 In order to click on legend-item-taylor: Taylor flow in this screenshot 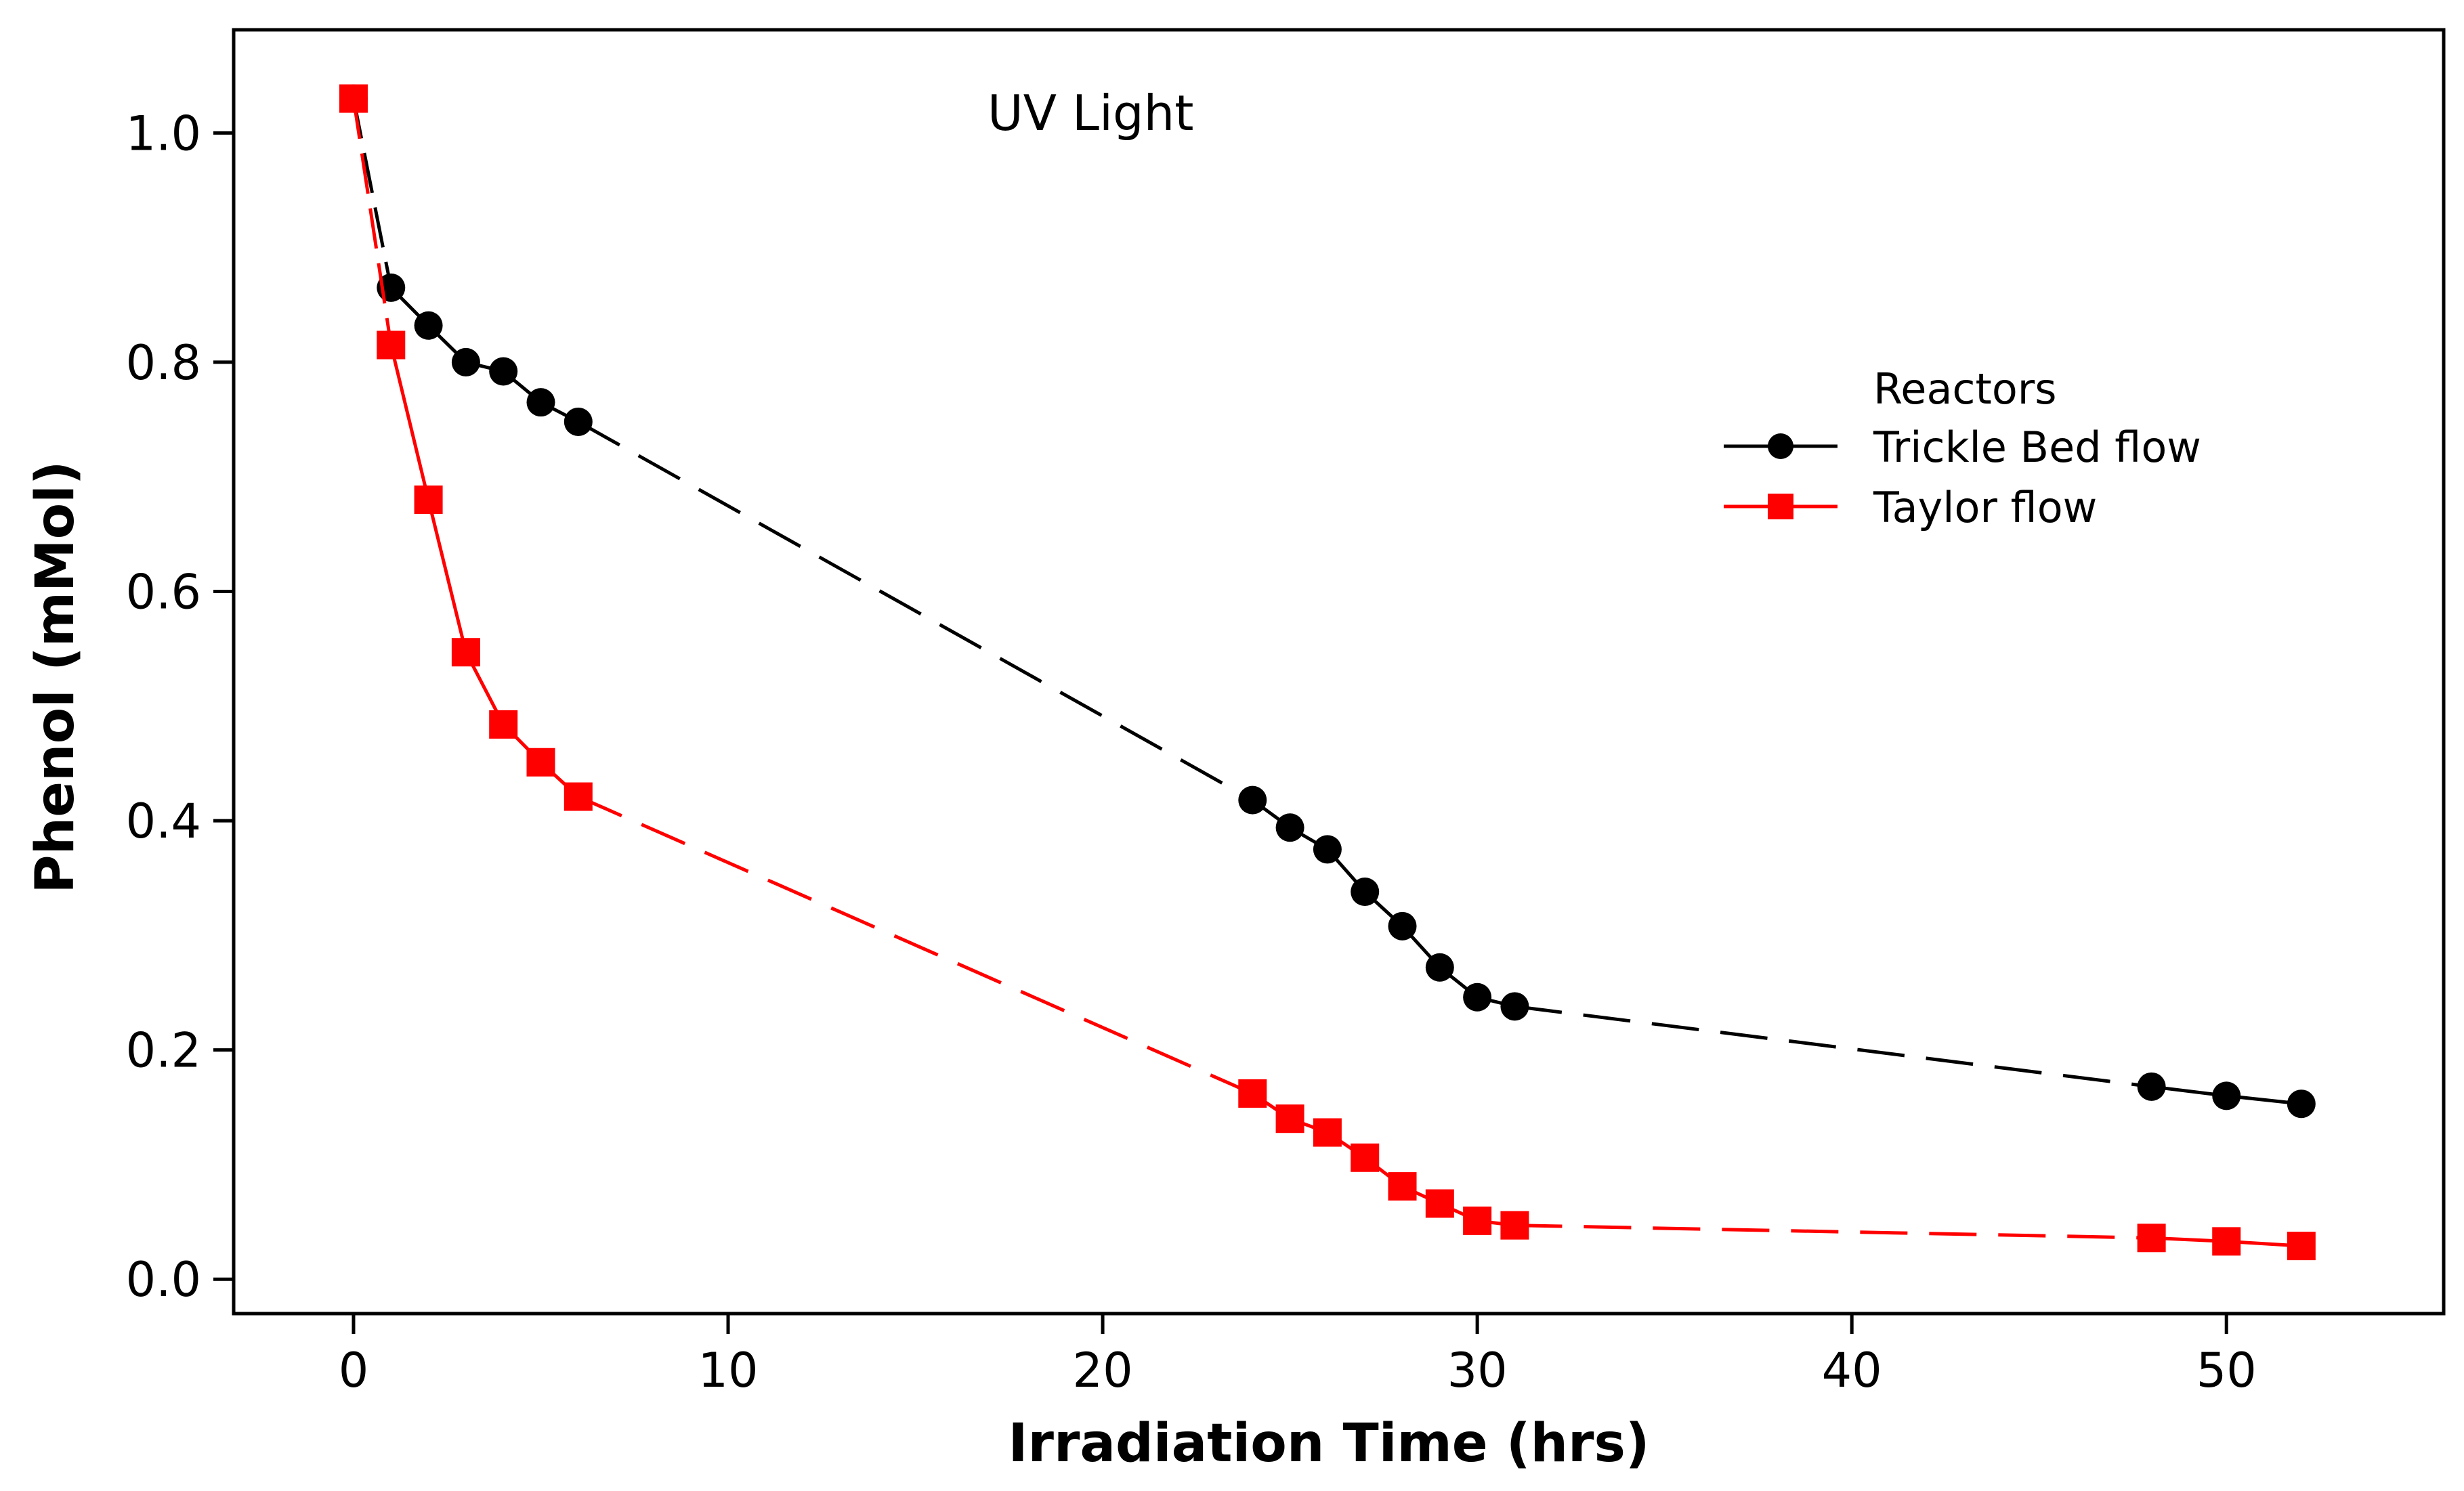, I will do `click(1910, 507)`.